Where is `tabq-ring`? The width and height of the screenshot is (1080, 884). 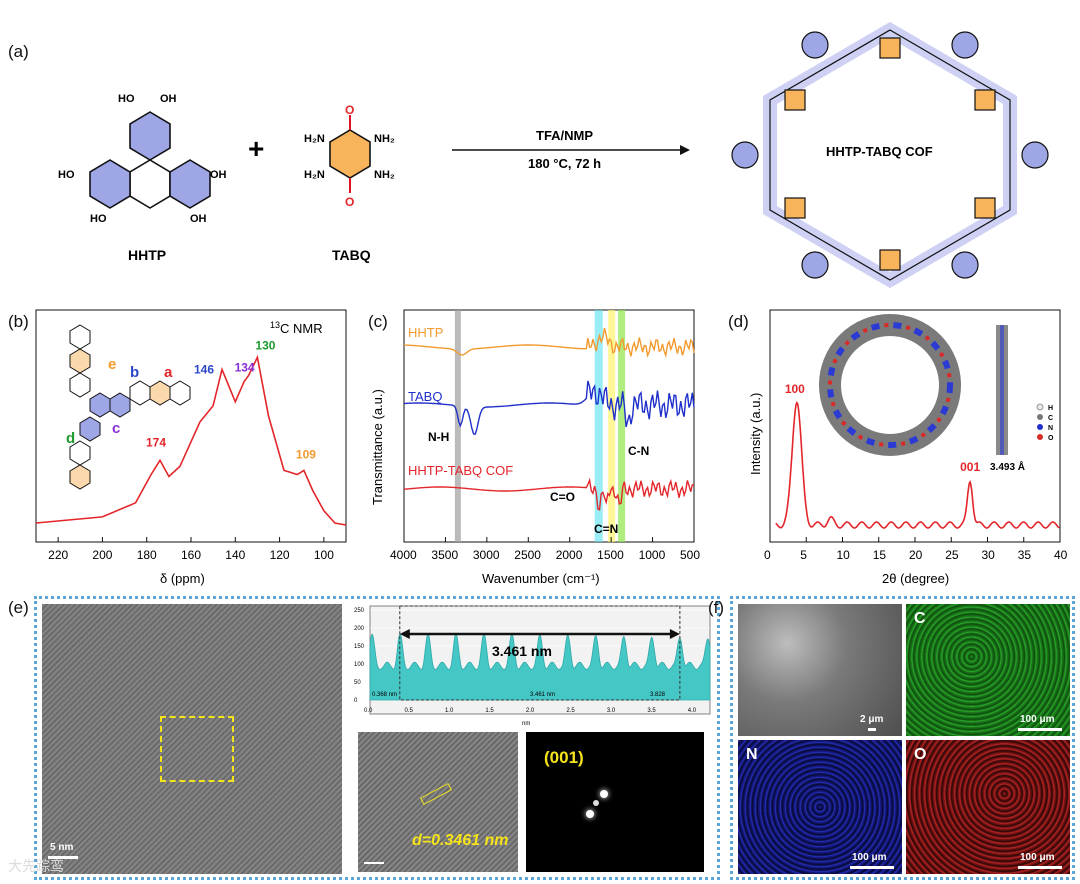 tabq-ring is located at coordinates (350, 154).